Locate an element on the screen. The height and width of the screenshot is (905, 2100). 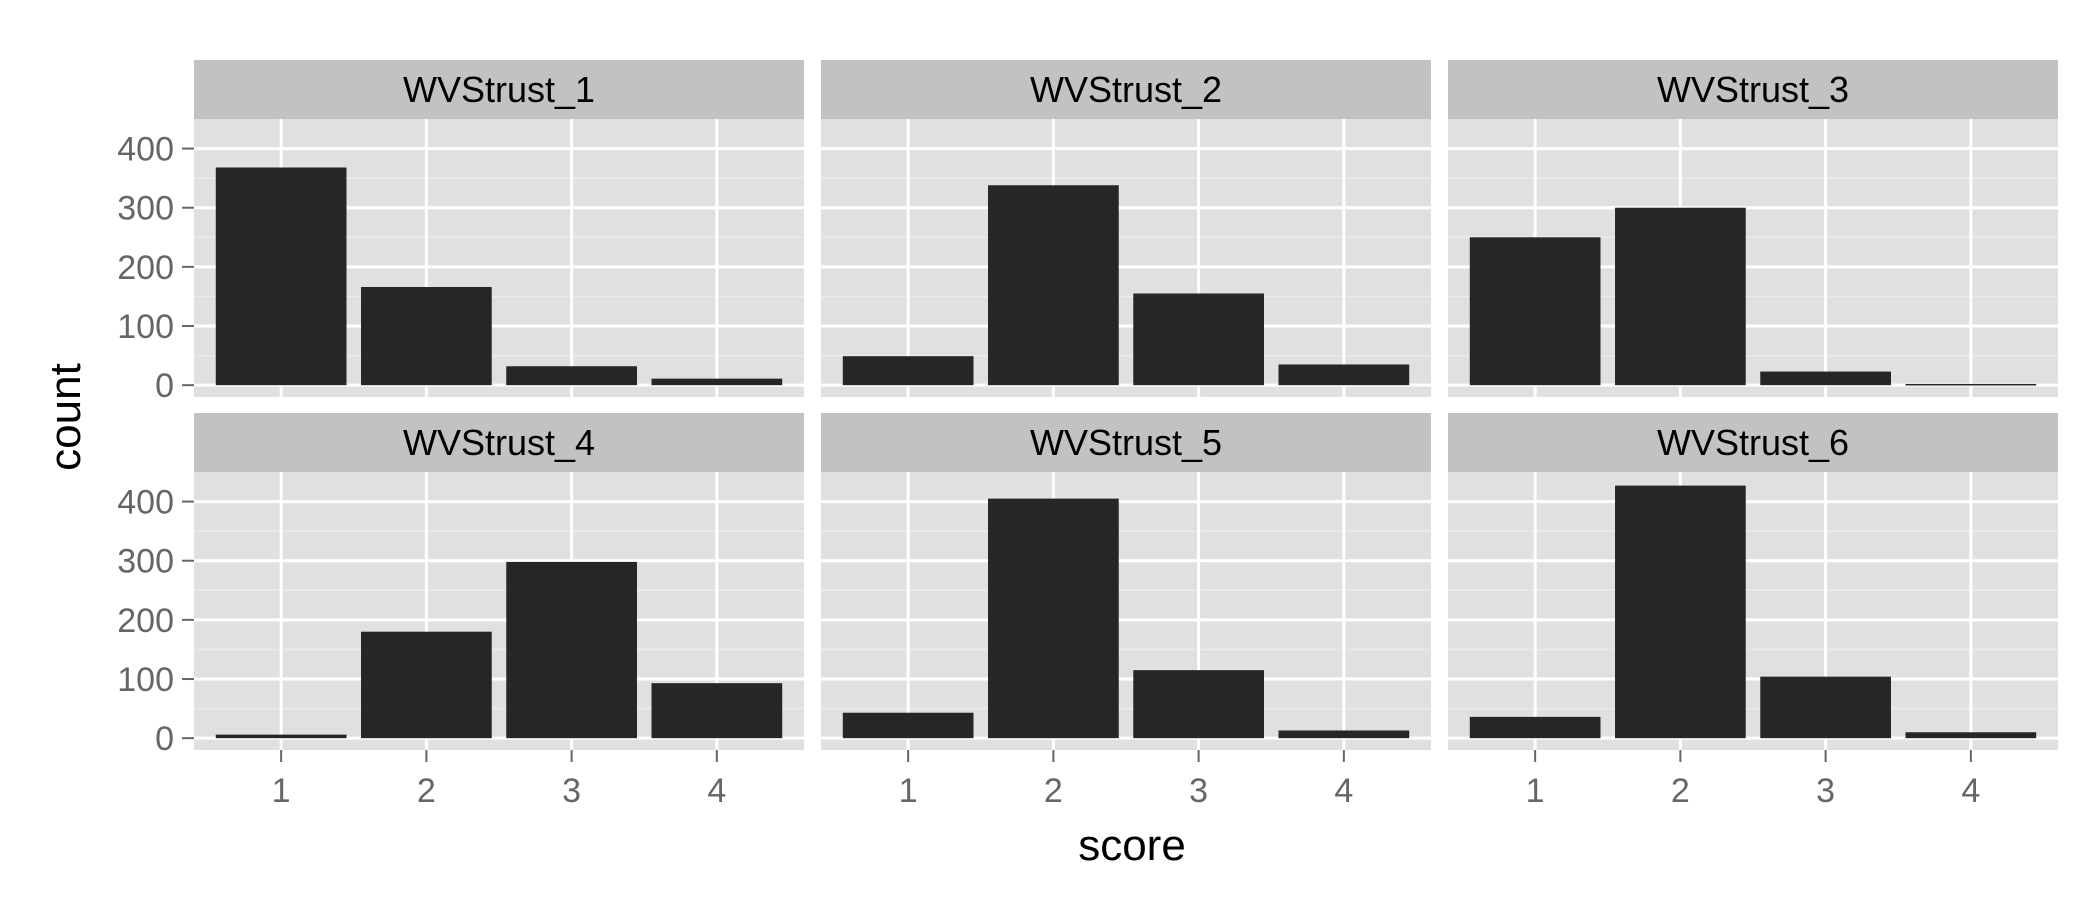
facet-strip-label: WVStrust_6 is located at coordinates (1753, 442).